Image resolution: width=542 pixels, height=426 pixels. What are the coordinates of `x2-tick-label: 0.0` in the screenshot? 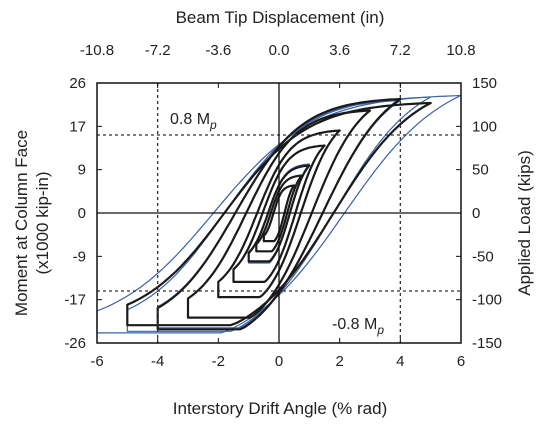 It's located at (279, 50).